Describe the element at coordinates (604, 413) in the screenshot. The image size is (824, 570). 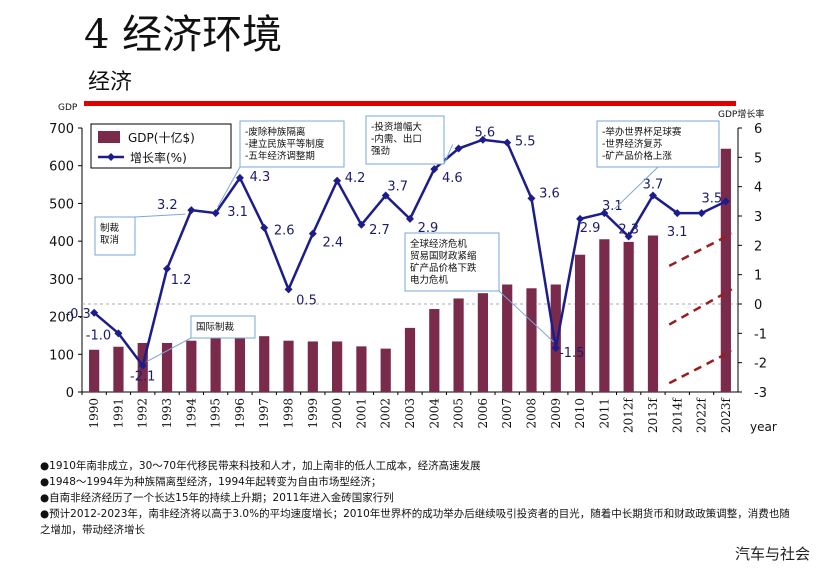
I see `x-tick-label: 2011` at that location.